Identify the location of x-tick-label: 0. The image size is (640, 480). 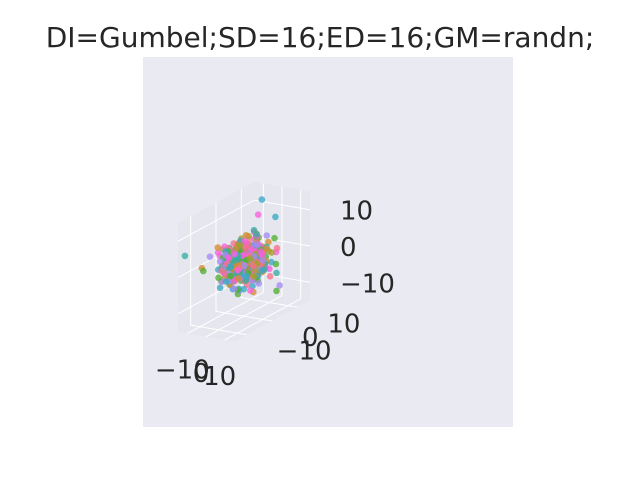
(201, 374).